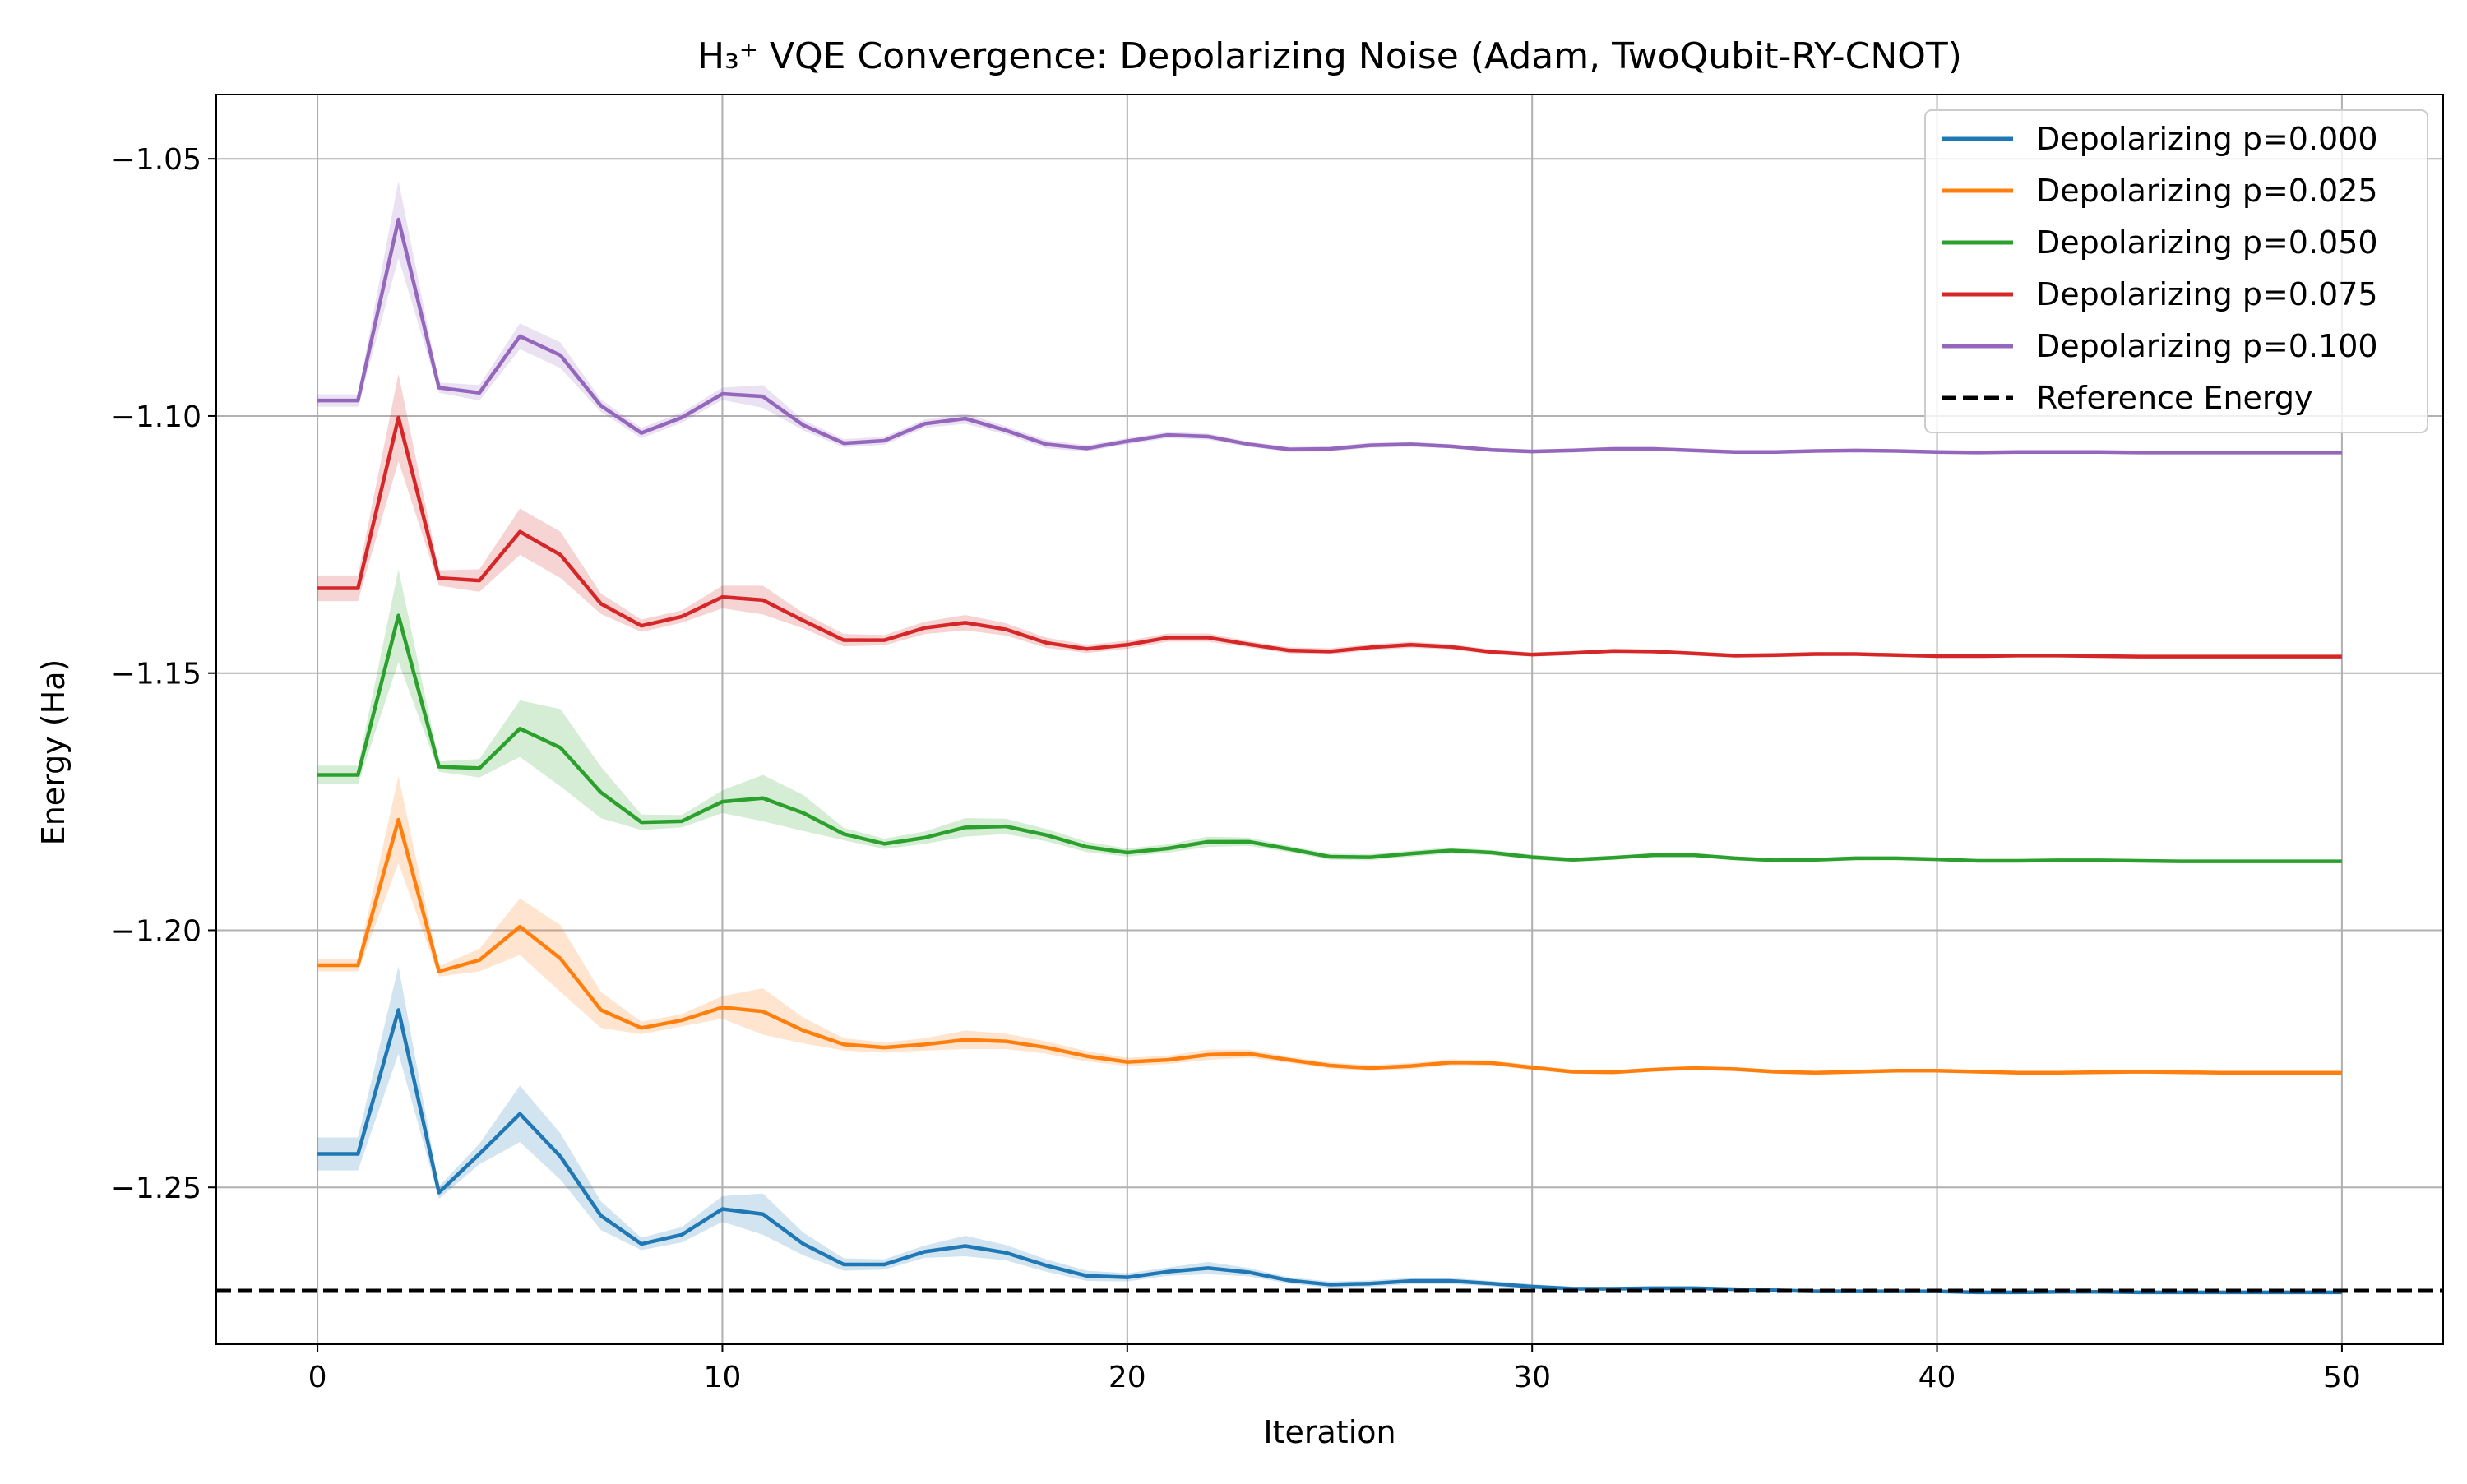  I want to click on y-tick-label: −1.25, so click(156, 1188).